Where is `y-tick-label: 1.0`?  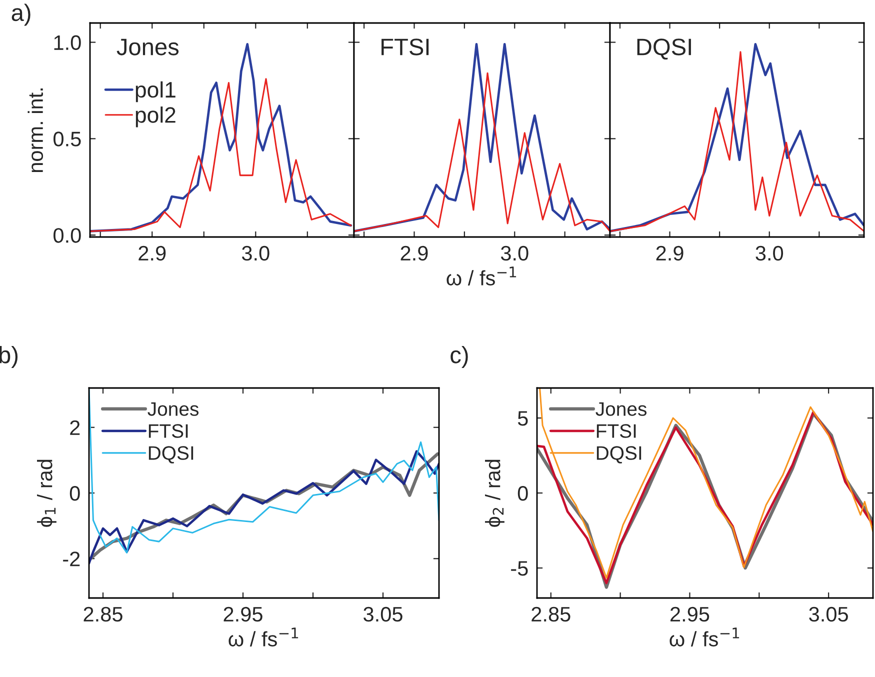 y-tick-label: 1.0 is located at coordinates (67, 42).